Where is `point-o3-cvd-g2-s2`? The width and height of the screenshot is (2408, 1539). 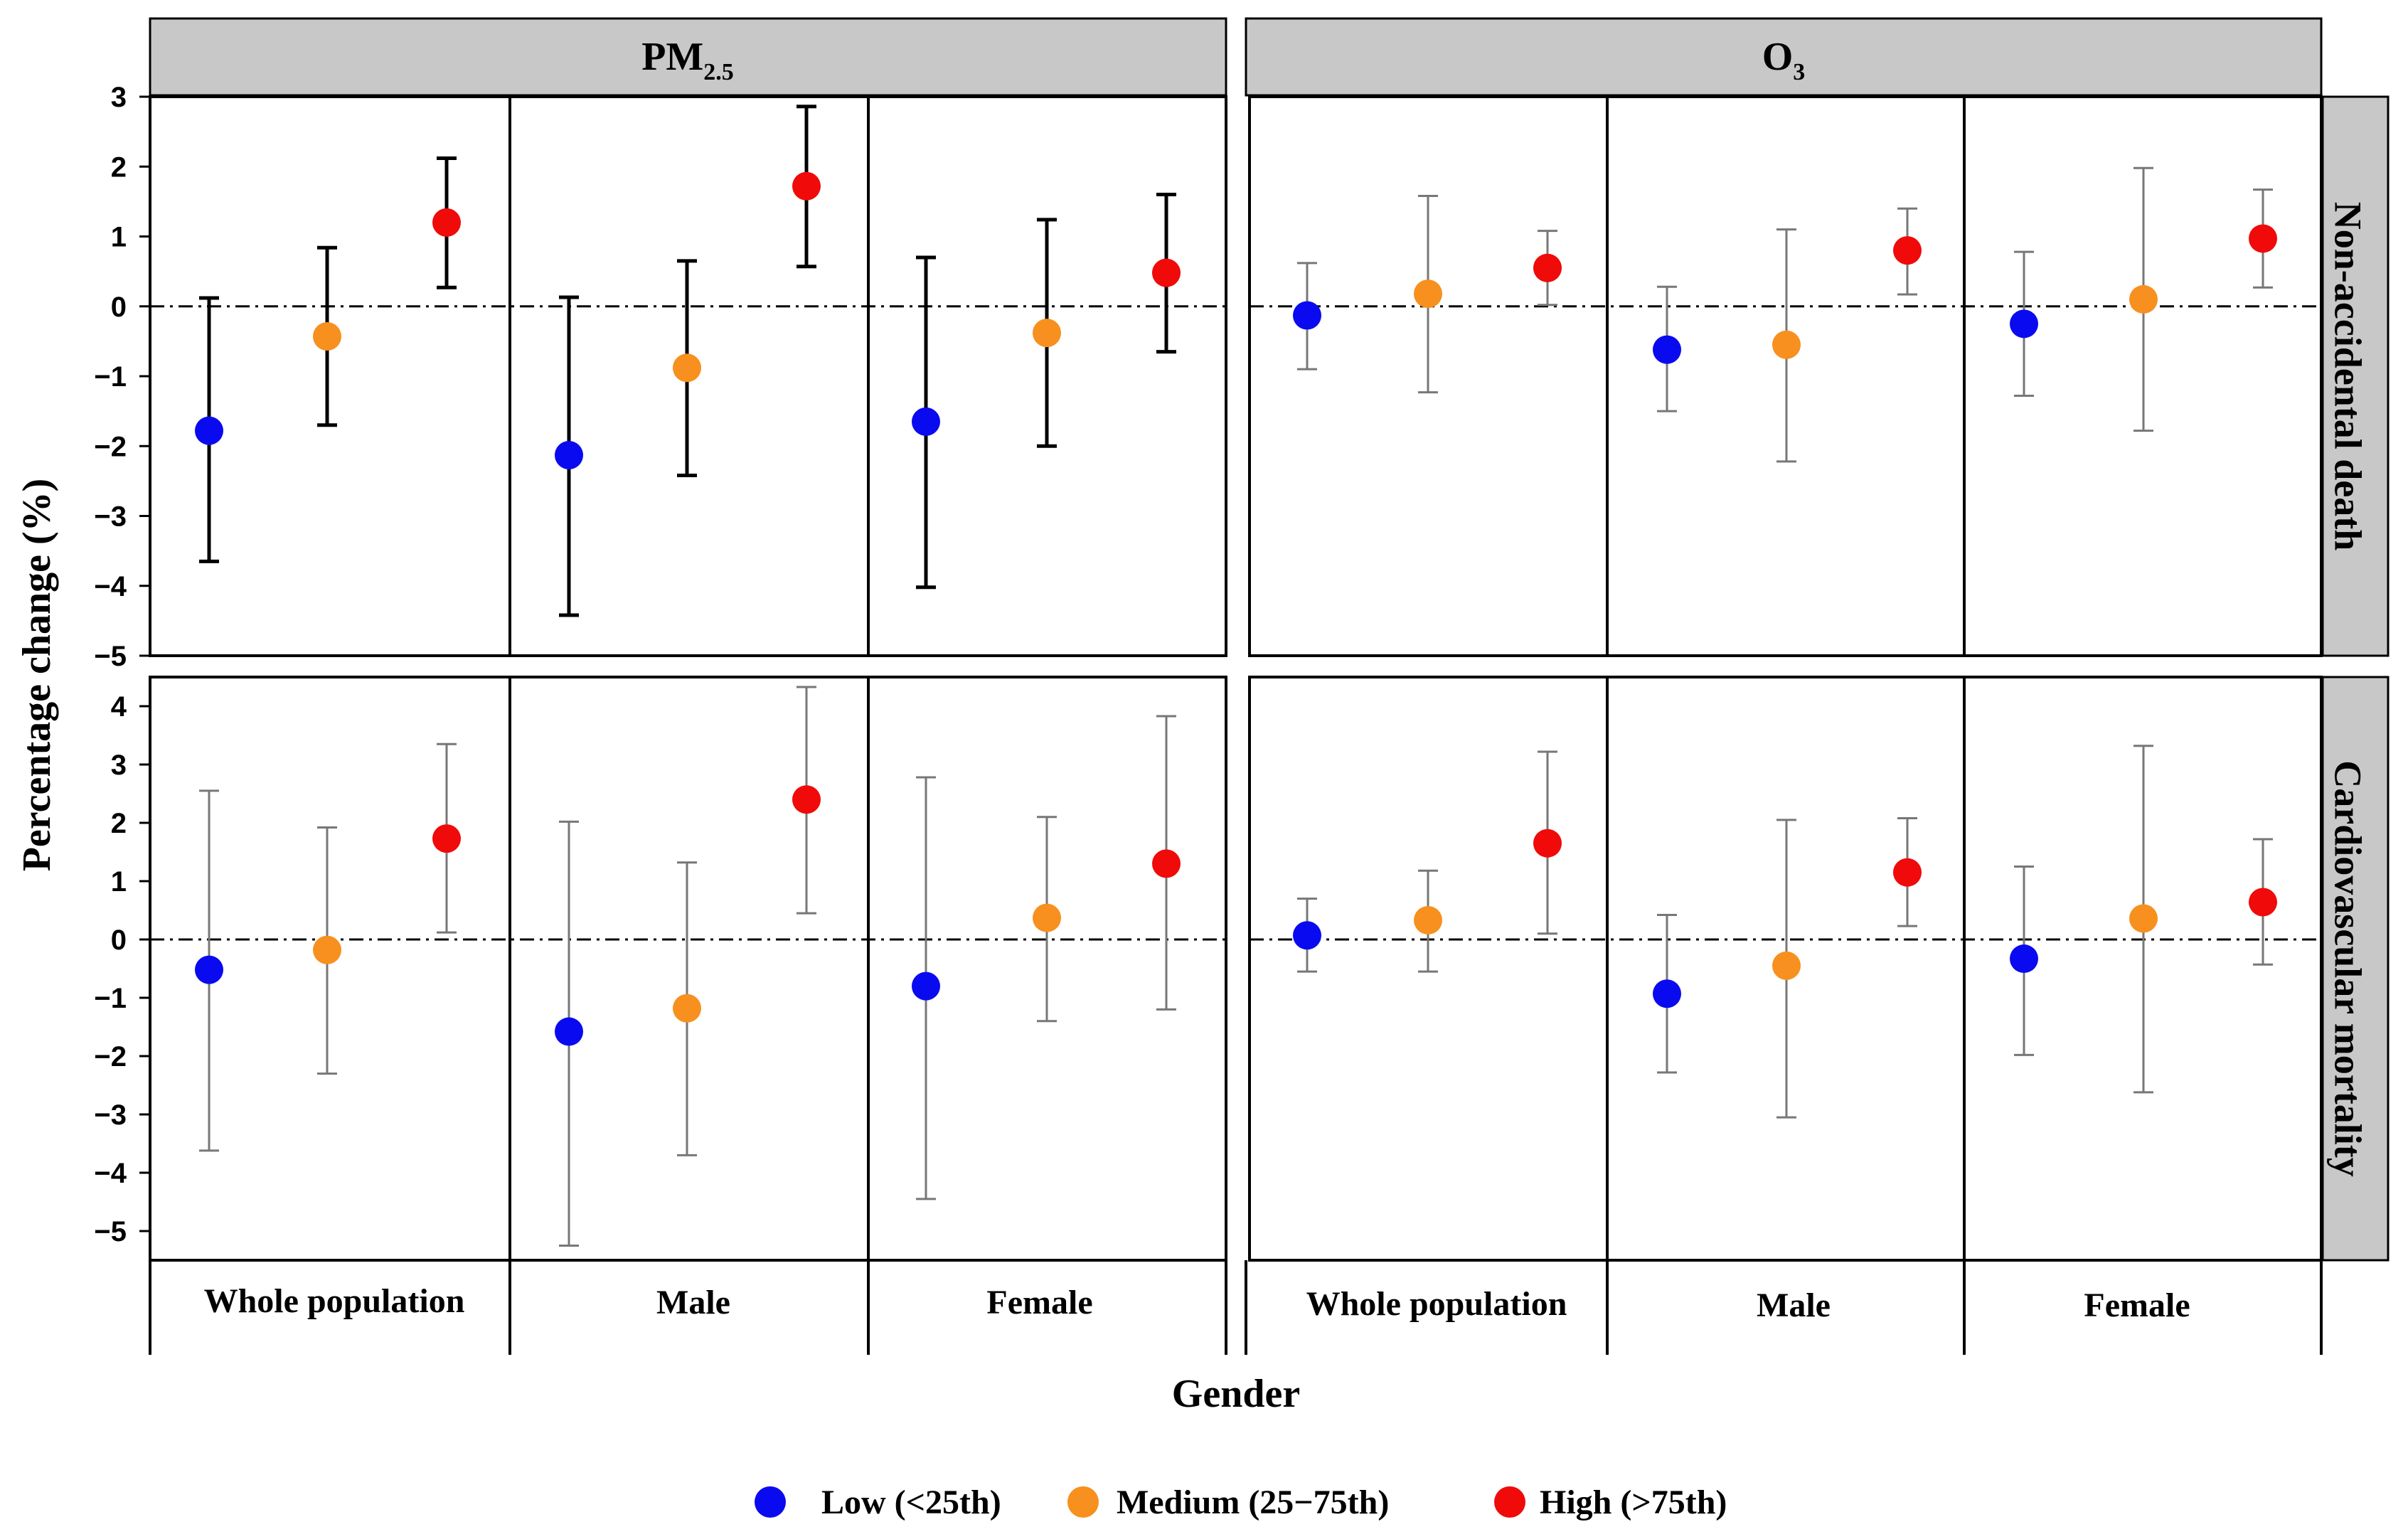 point-o3-cvd-g2-s2 is located at coordinates (2263, 902).